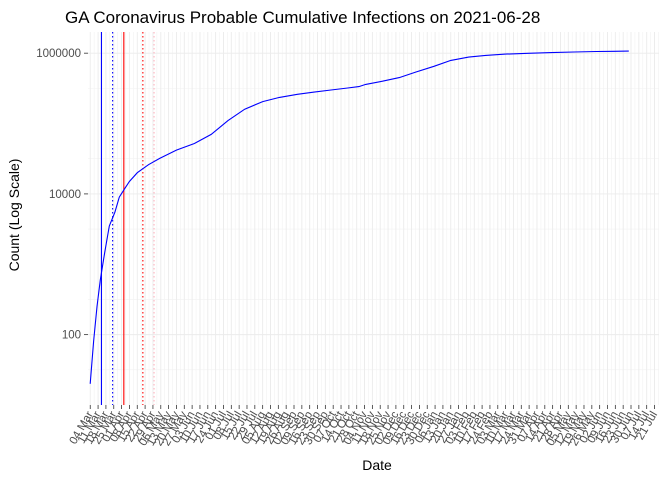 This screenshot has width=672, height=480. I want to click on y-axis-ticks: 100 10000 1000000, so click(62, 195).